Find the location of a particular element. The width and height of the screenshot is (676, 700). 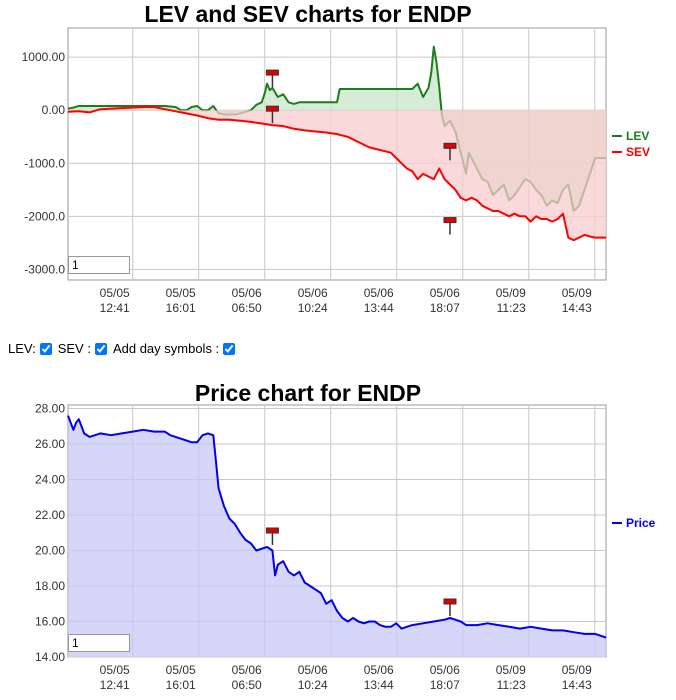

price-y-tick-label: 14.00 is located at coordinates (50, 657).